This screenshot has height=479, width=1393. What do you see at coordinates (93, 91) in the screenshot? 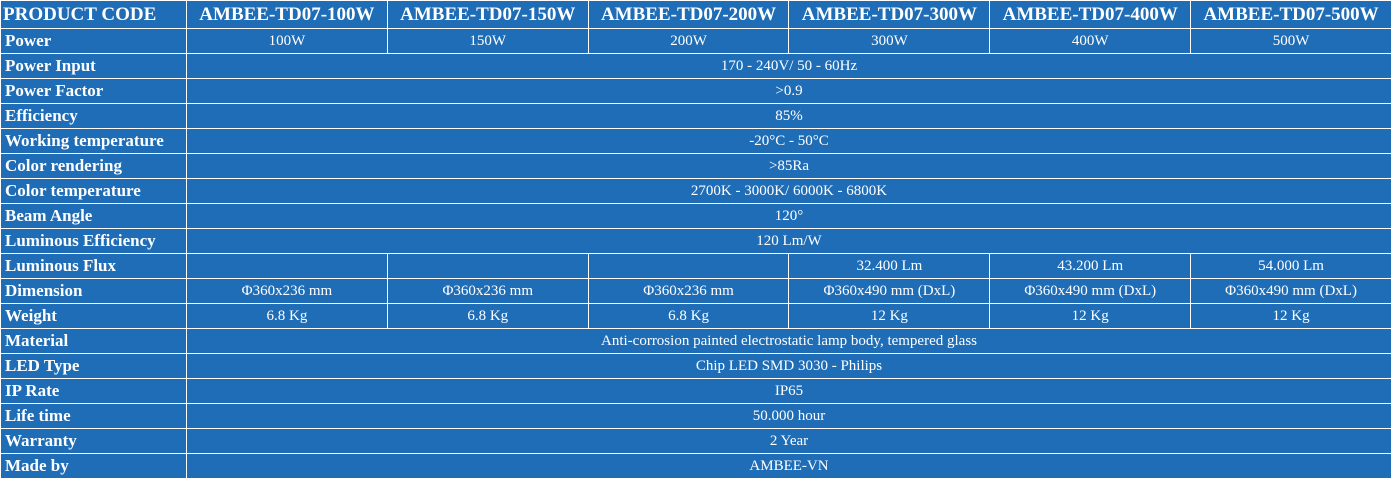
I see `row-label: Power Factor` at bounding box center [93, 91].